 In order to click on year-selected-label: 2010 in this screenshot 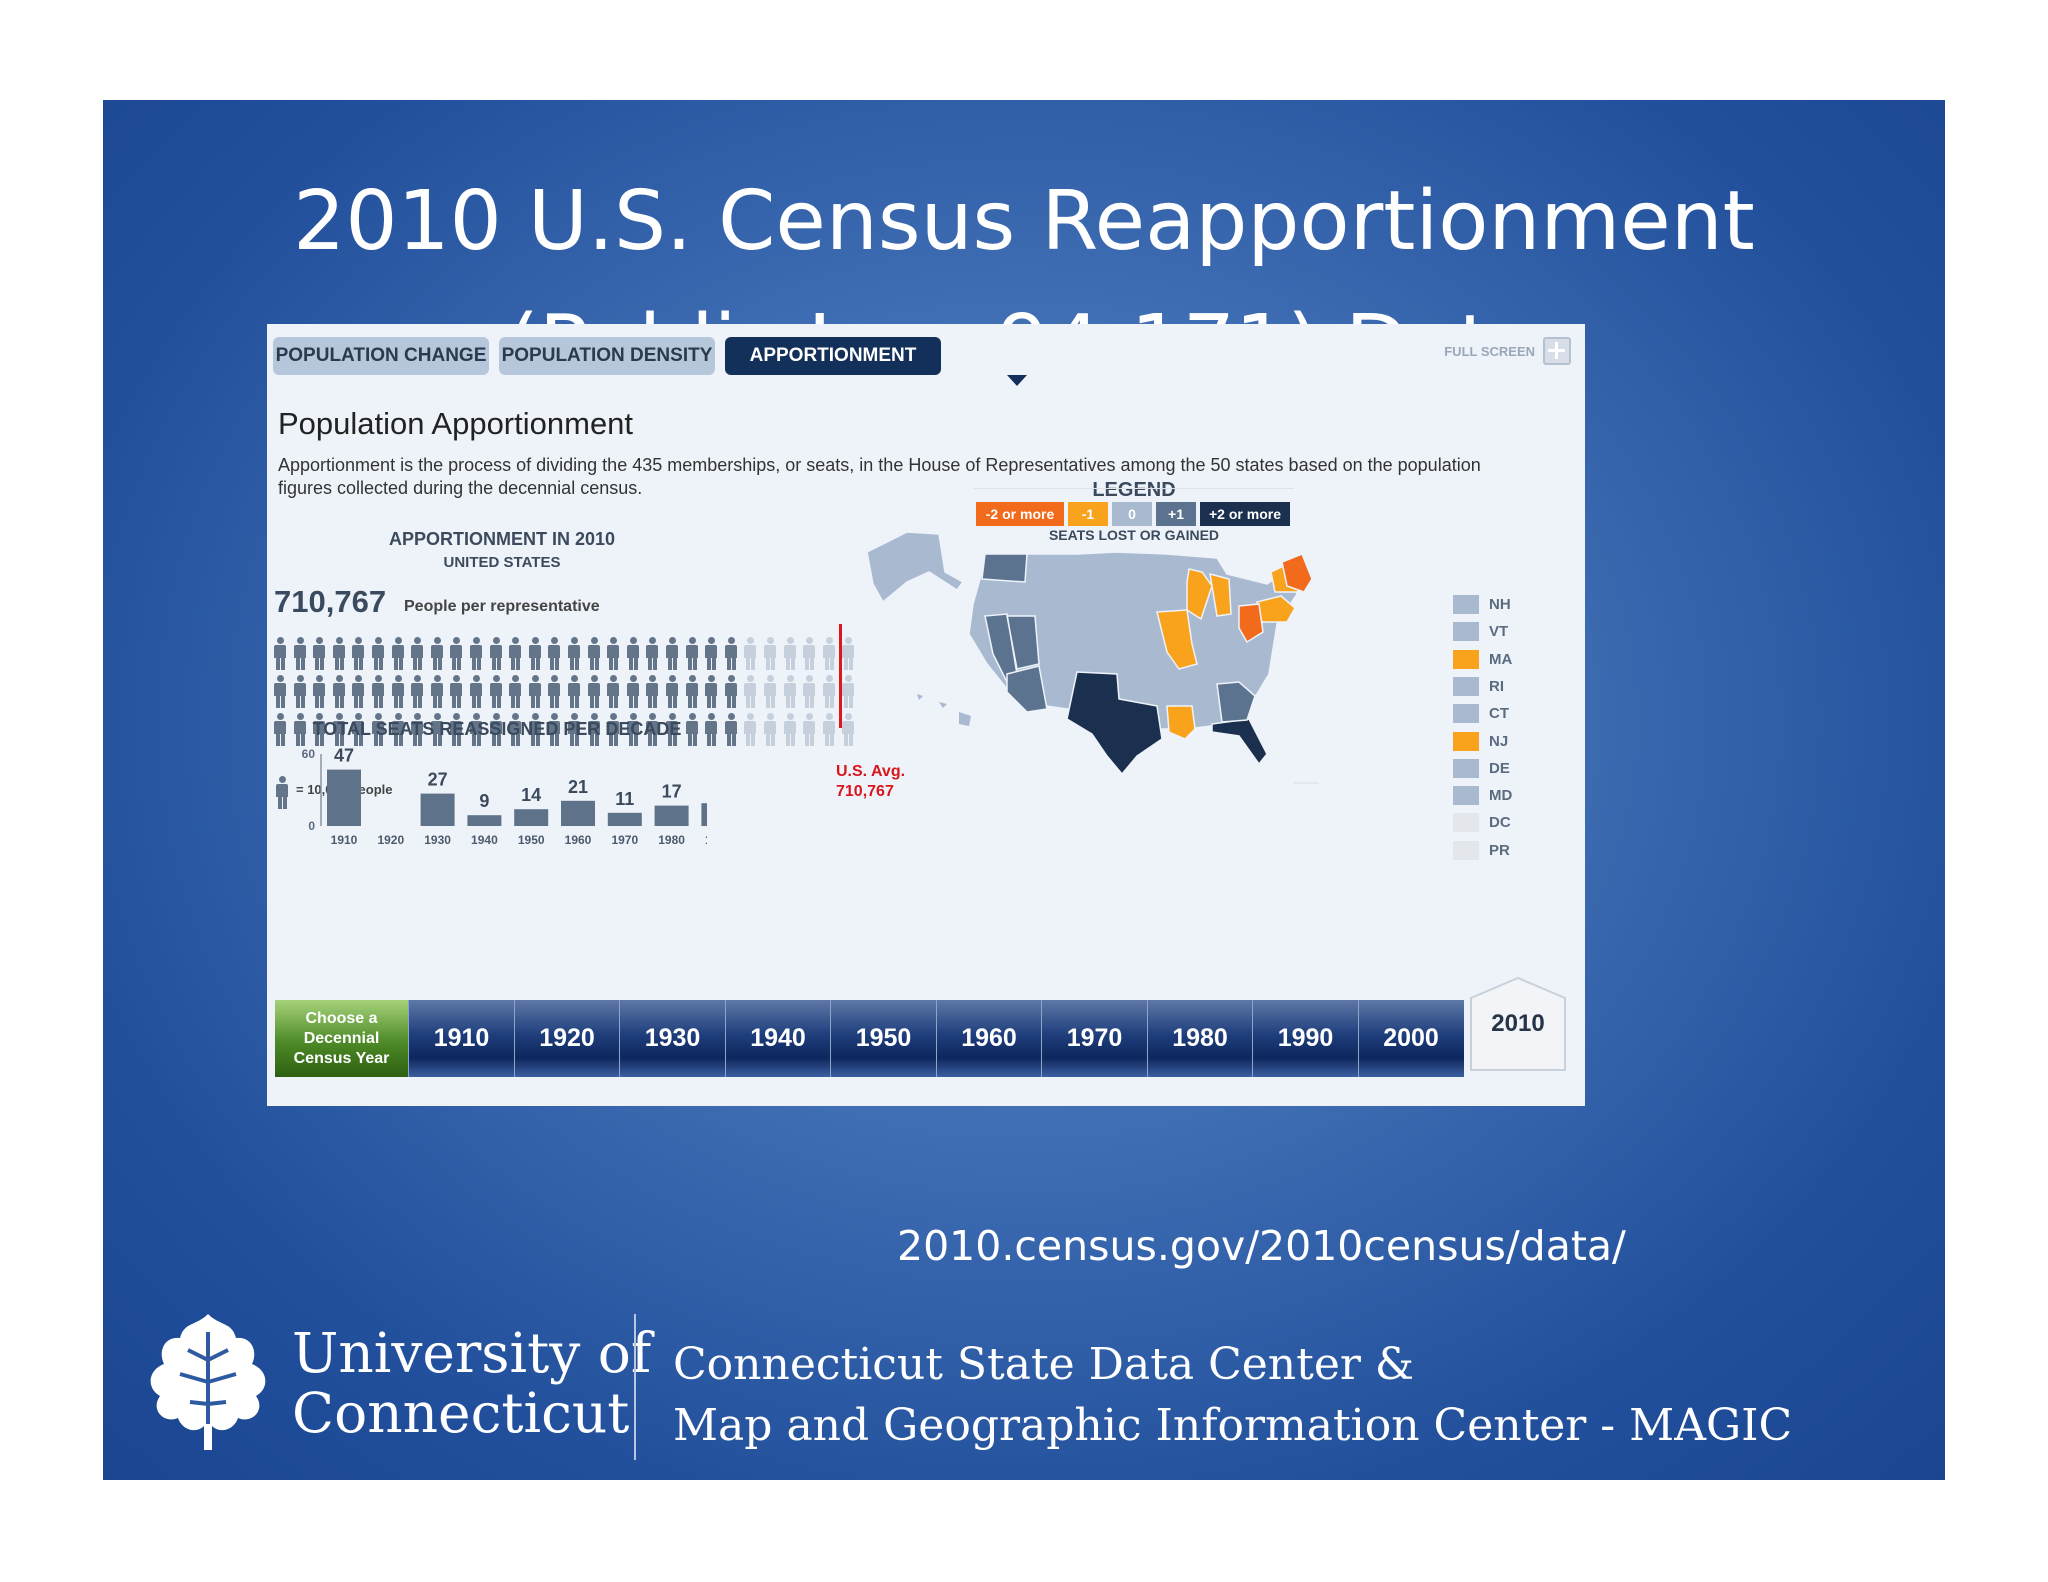, I will do `click(1517, 1023)`.